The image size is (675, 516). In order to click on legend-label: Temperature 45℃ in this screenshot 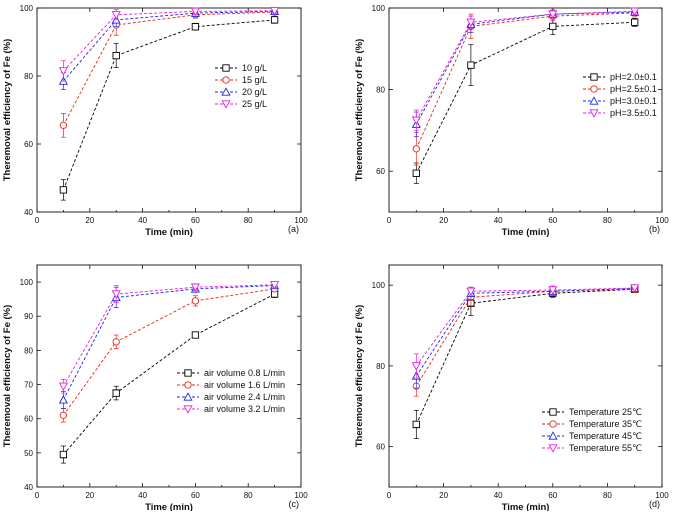, I will do `click(605, 436)`.